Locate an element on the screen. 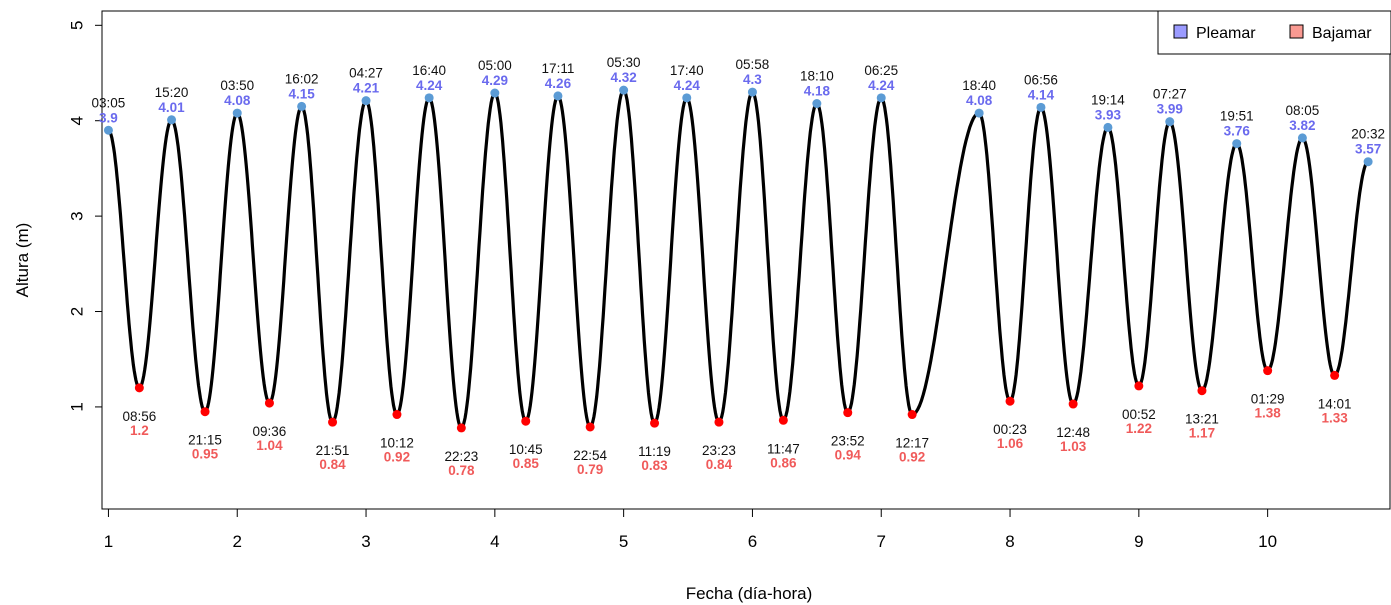 The width and height of the screenshot is (1391, 605). pleamar-value-label: 4.08 is located at coordinates (237, 100).